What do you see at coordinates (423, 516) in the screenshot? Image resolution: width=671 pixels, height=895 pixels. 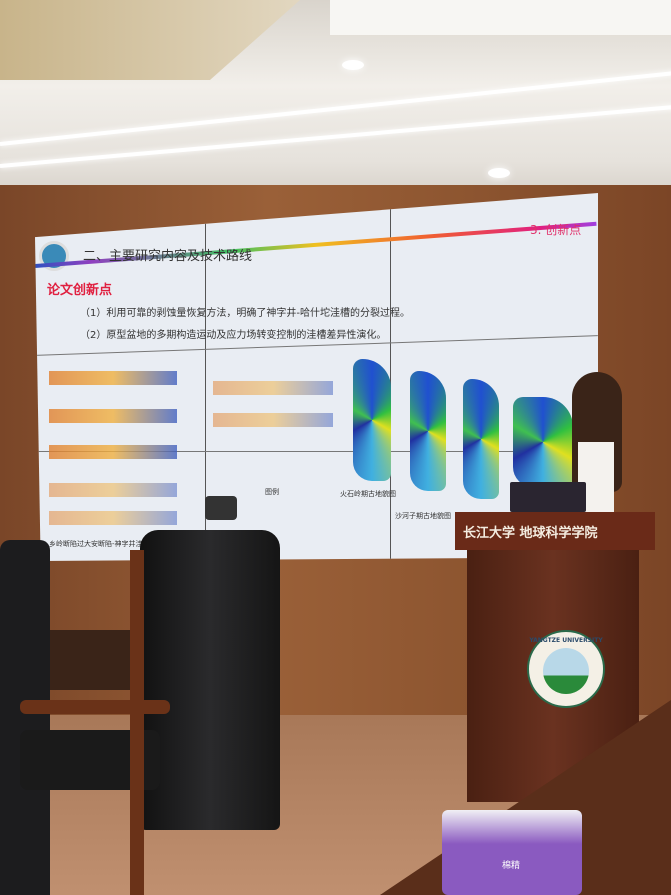 I see `map-caption: 沙河子期古地貌图` at bounding box center [423, 516].